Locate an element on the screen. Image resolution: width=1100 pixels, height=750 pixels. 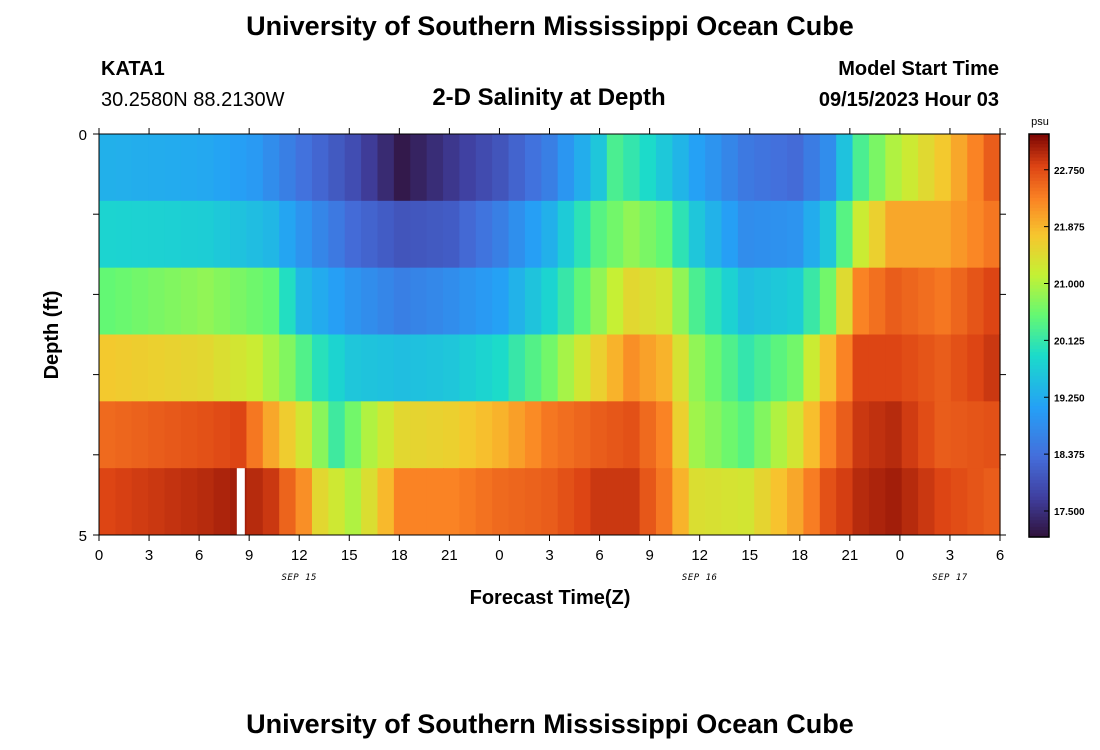
x-tick-label: 21 is located at coordinates (849, 555).